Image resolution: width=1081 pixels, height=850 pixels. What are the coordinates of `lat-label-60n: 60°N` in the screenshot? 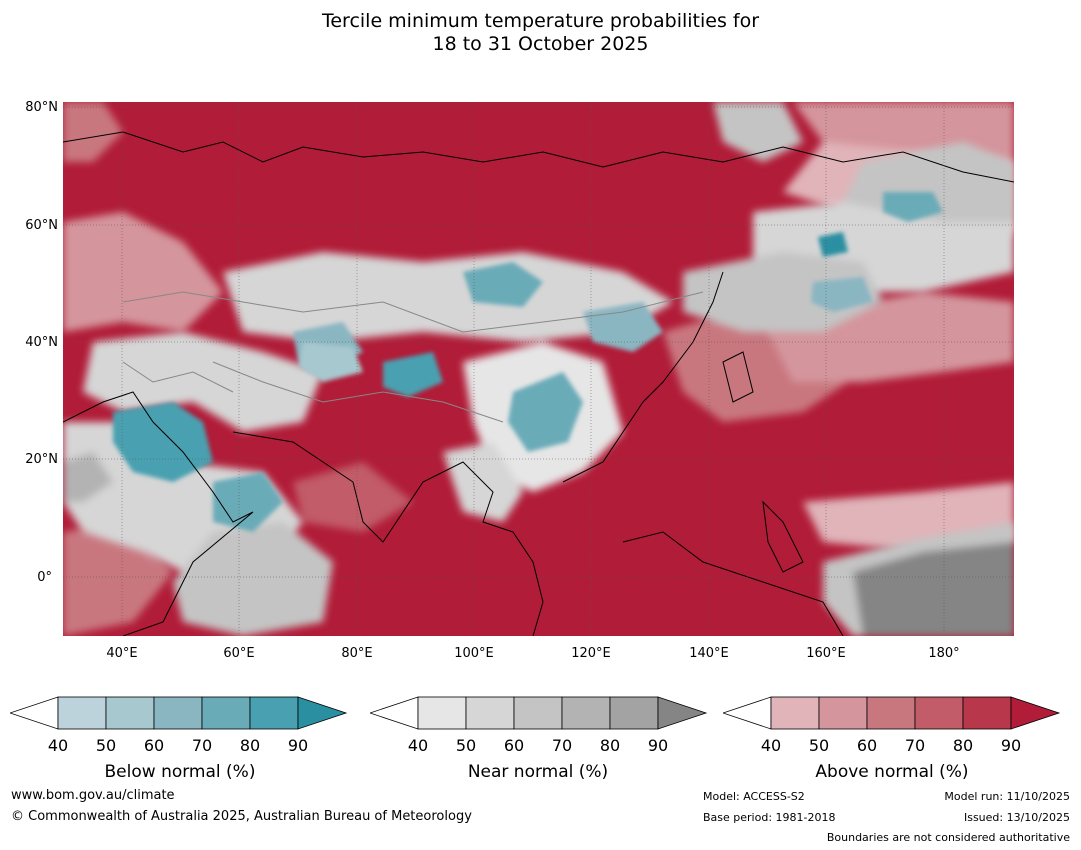 It's located at (41, 225).